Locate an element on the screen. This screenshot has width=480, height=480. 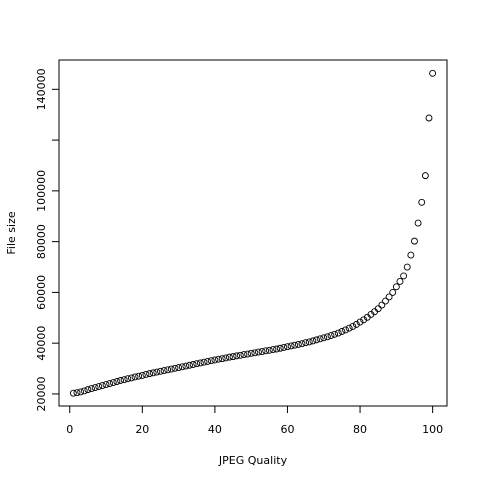
y-tick-label: 80000 is located at coordinates (41, 241).